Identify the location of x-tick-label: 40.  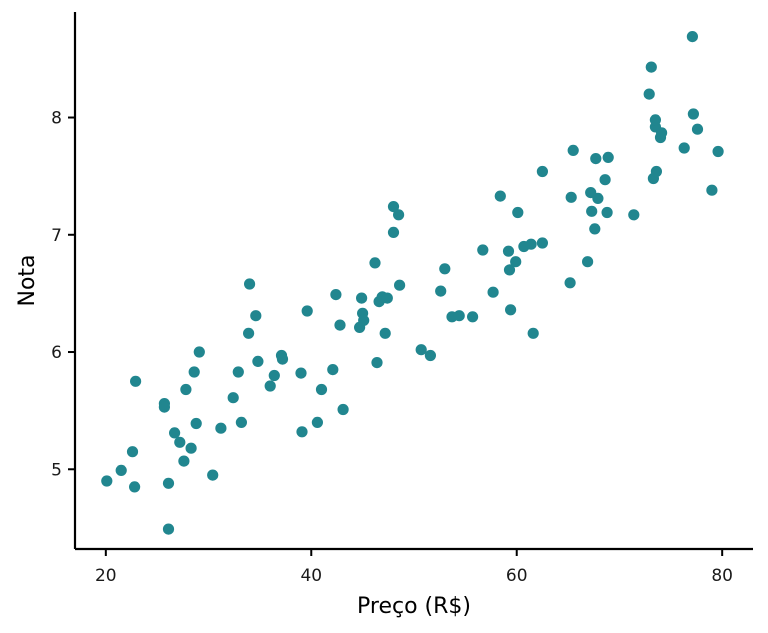
(311, 576).